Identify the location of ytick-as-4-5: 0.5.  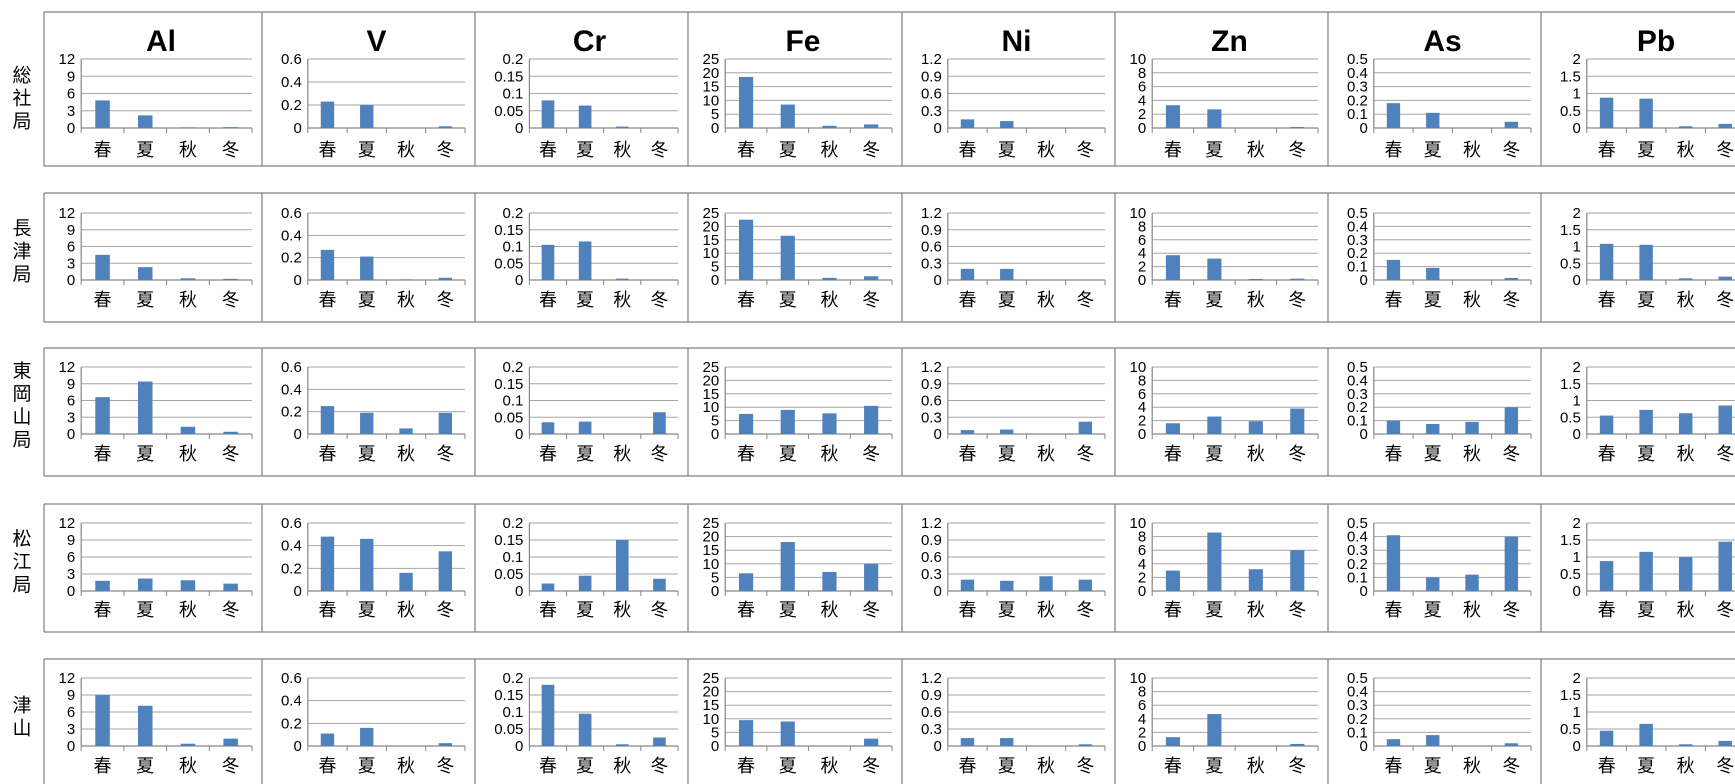
(1357, 523).